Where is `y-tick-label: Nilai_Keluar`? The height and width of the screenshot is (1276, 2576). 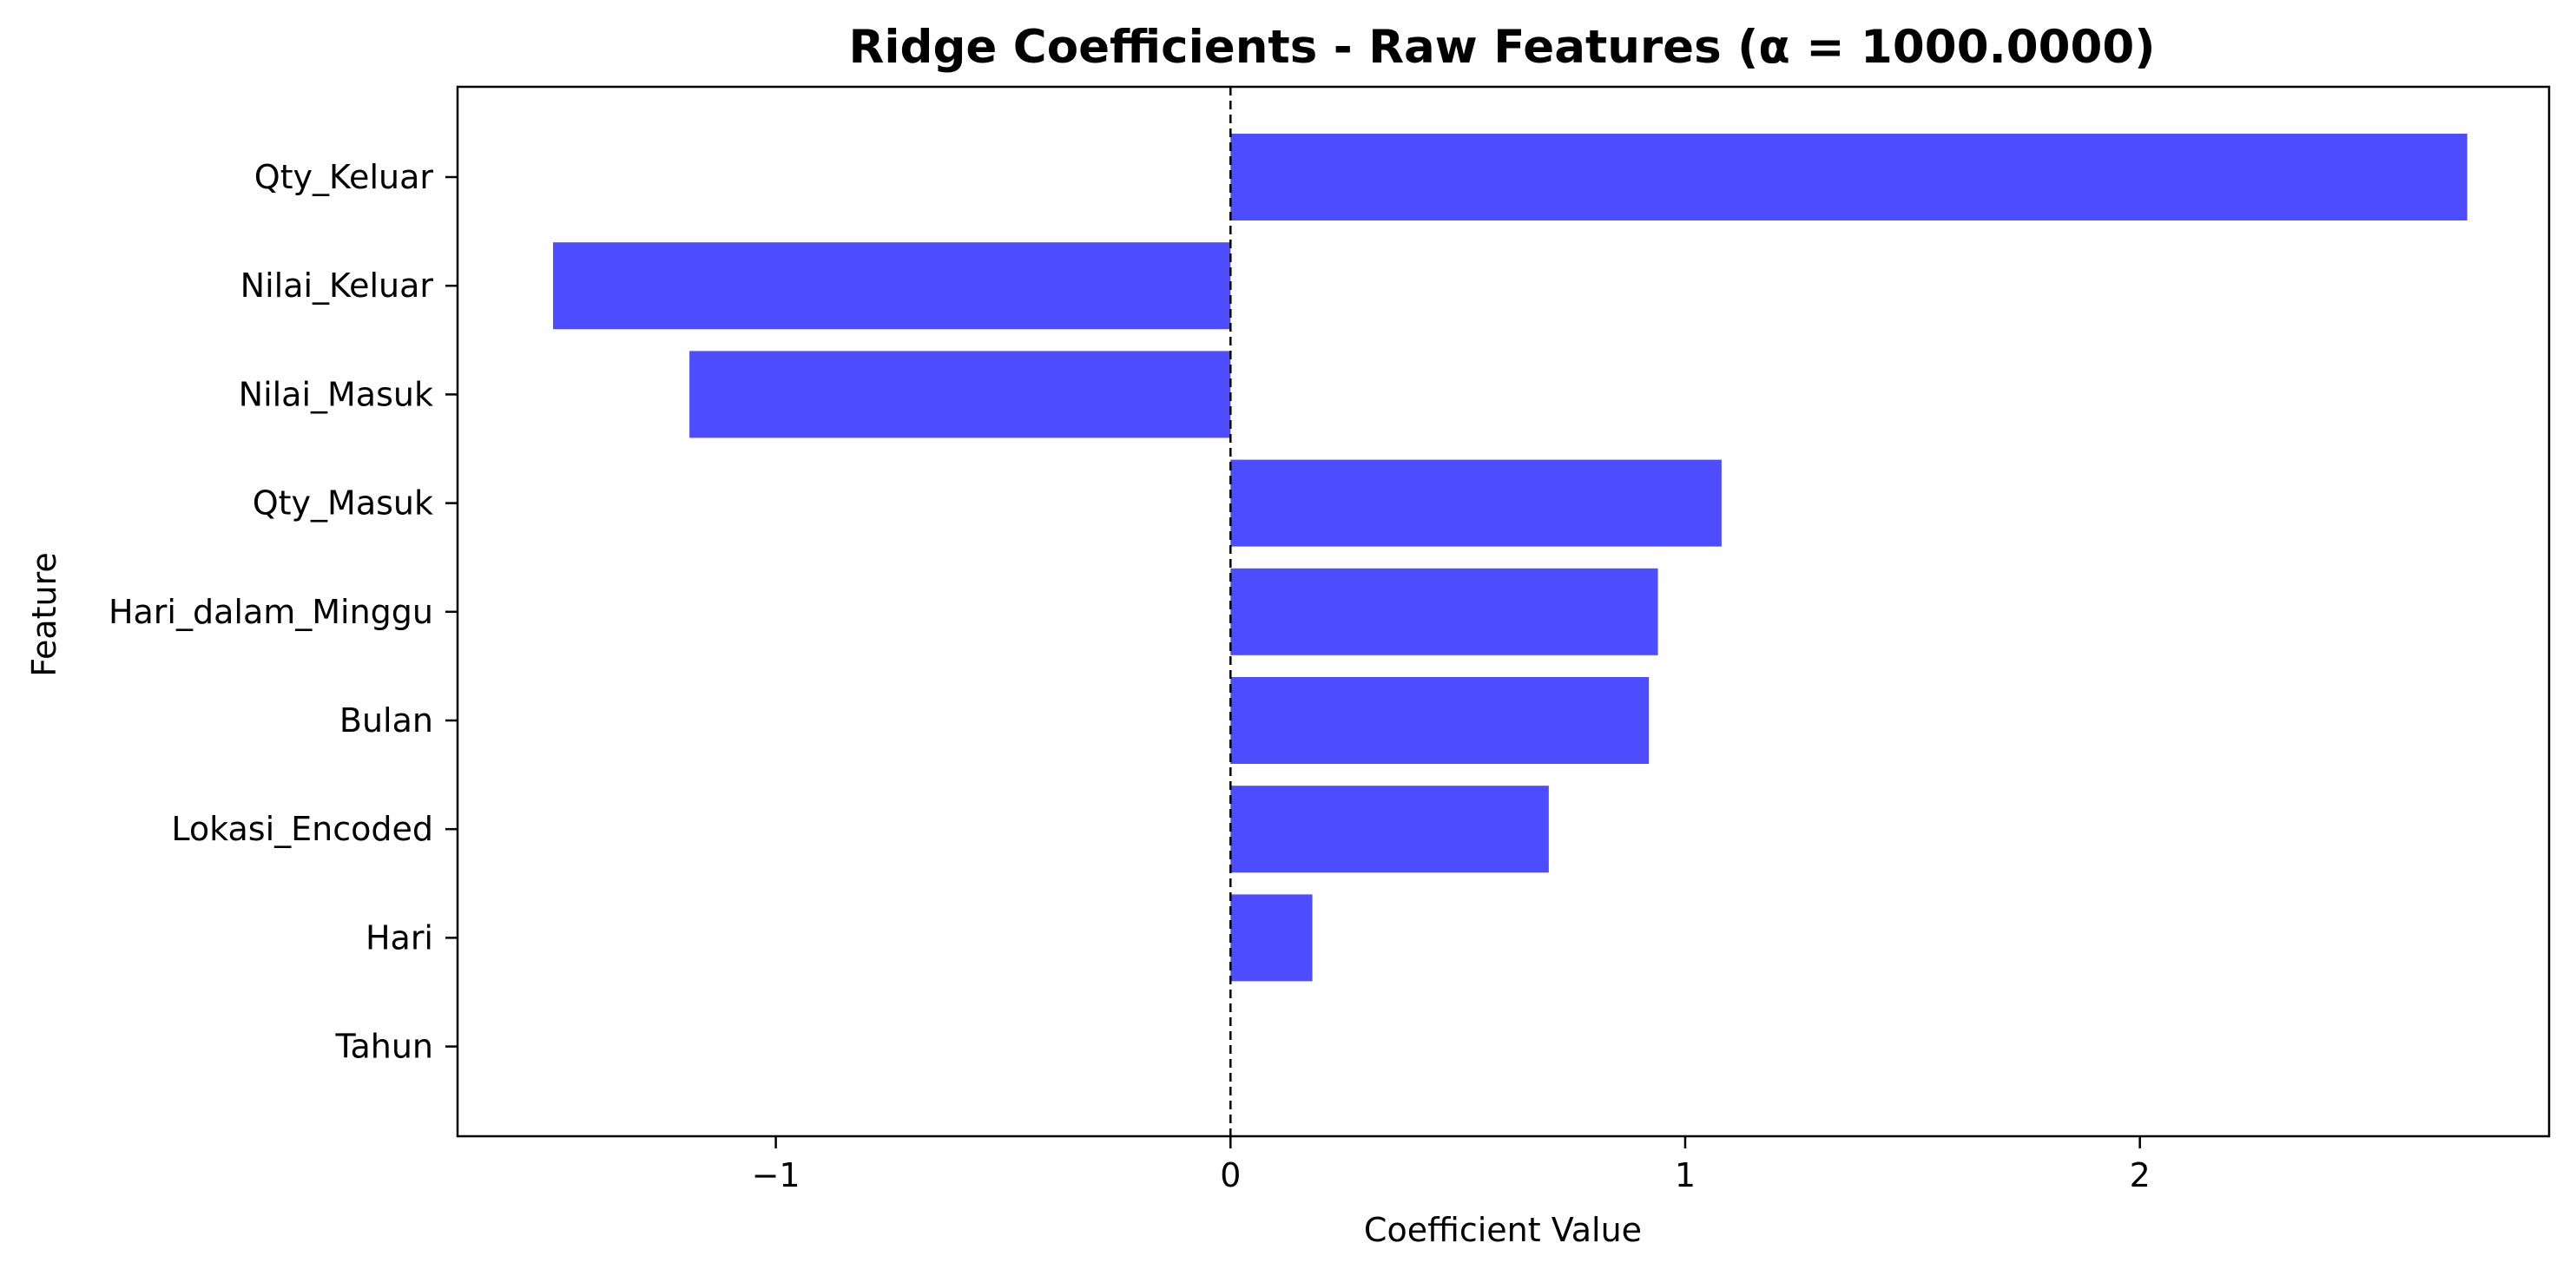
y-tick-label: Nilai_Keluar is located at coordinates (337, 285).